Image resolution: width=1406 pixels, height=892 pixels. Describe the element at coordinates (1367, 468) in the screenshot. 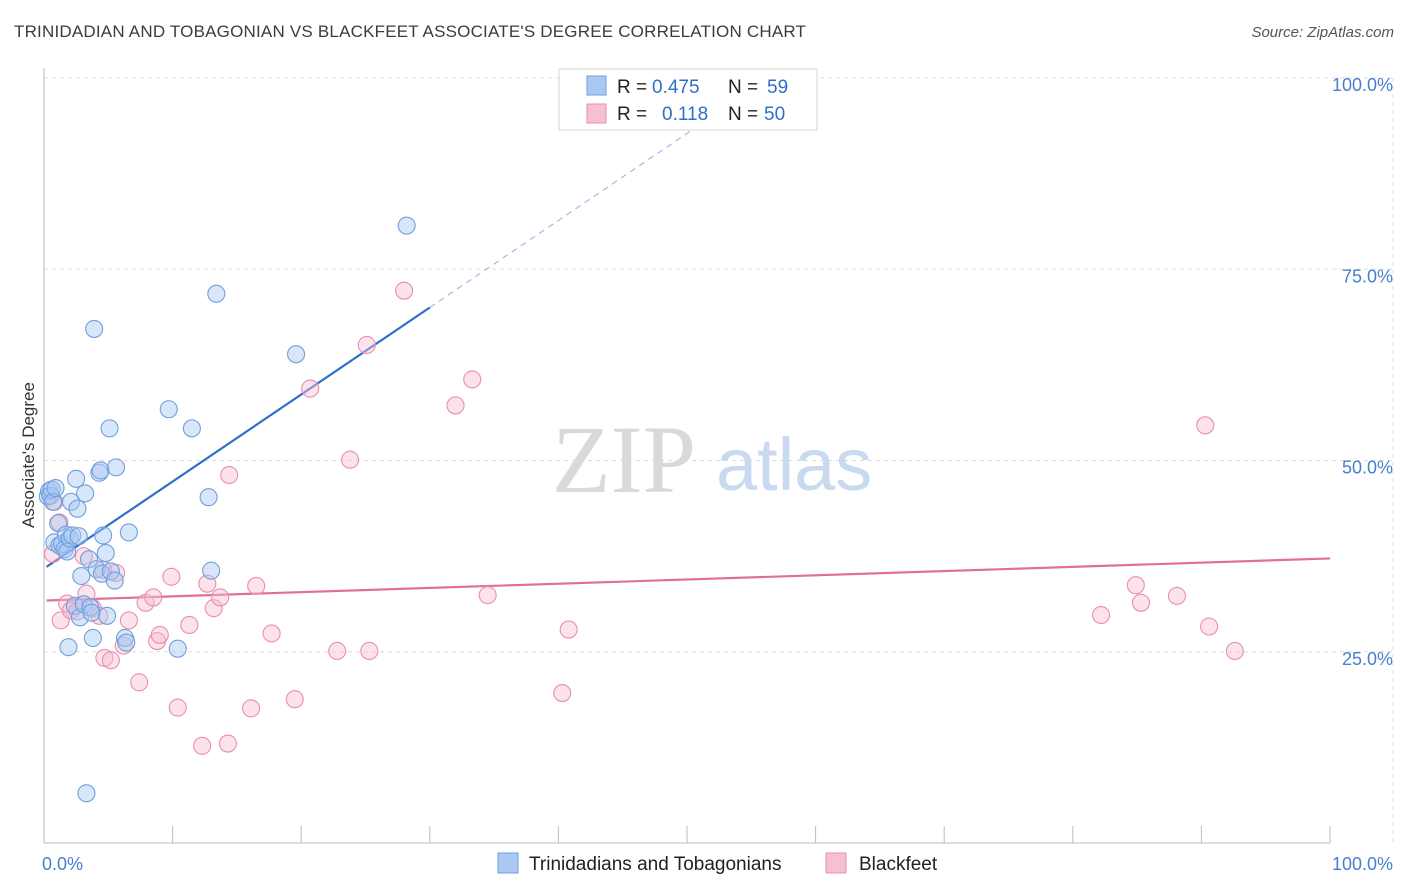

I see `y-tick-label: 50.0%` at that location.